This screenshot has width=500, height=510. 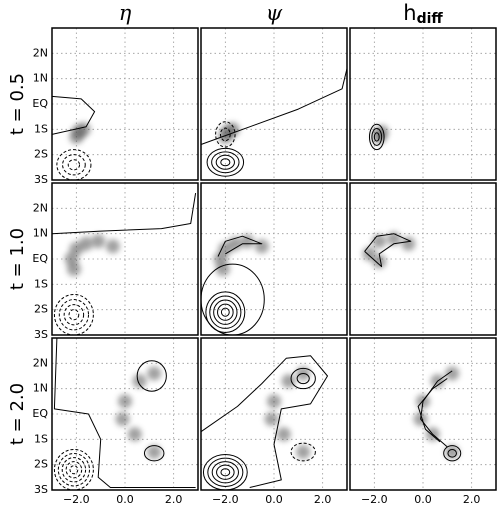 I want to click on row-title: t = 2.0, so click(x=17, y=414).